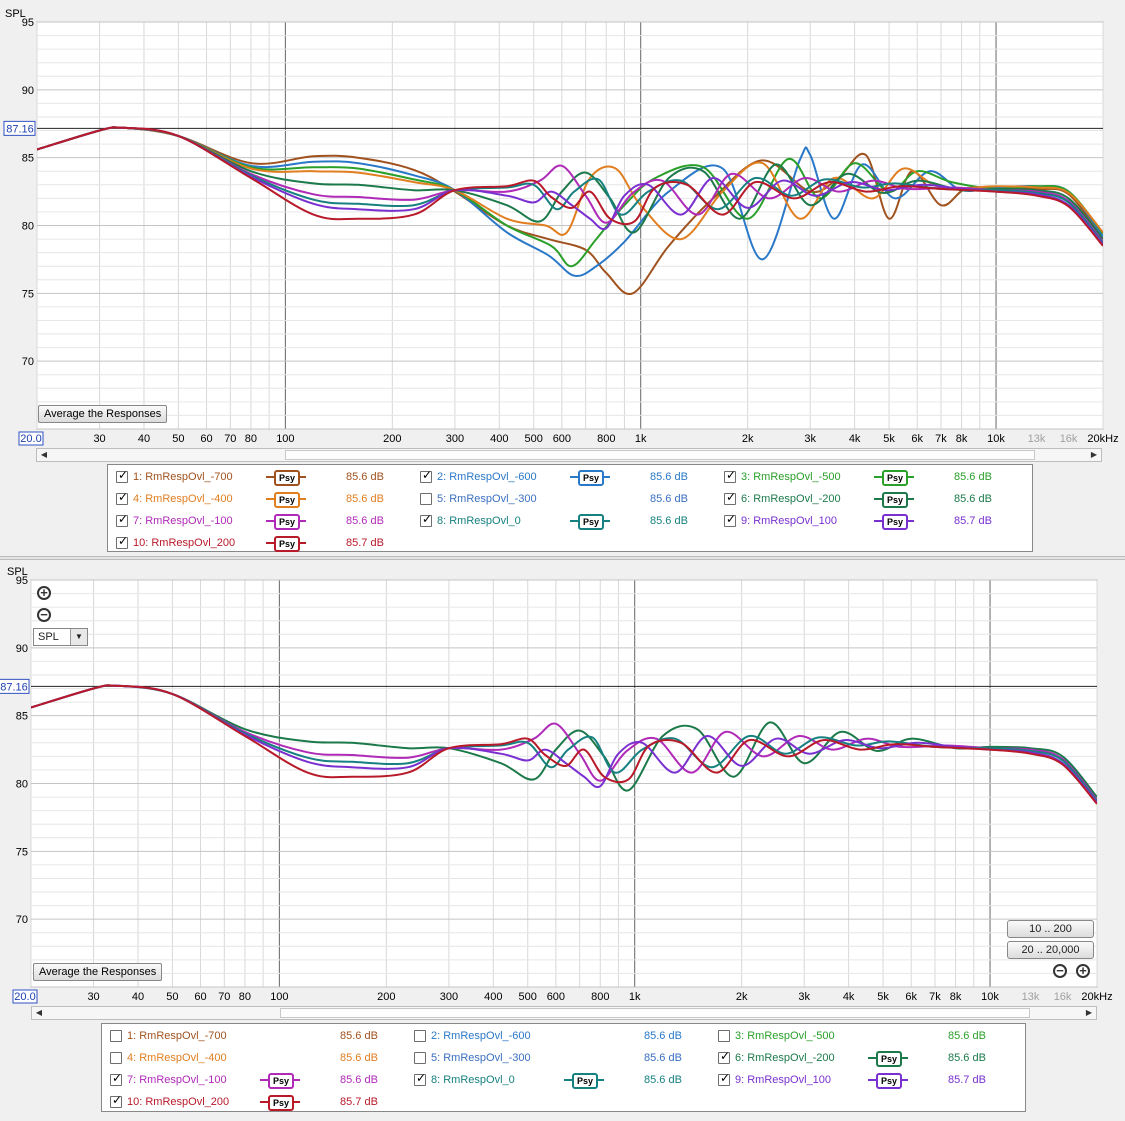 The height and width of the screenshot is (1121, 1125). Describe the element at coordinates (60, 637) in the screenshot. I see `graph-type-select: SPL ▼` at that location.